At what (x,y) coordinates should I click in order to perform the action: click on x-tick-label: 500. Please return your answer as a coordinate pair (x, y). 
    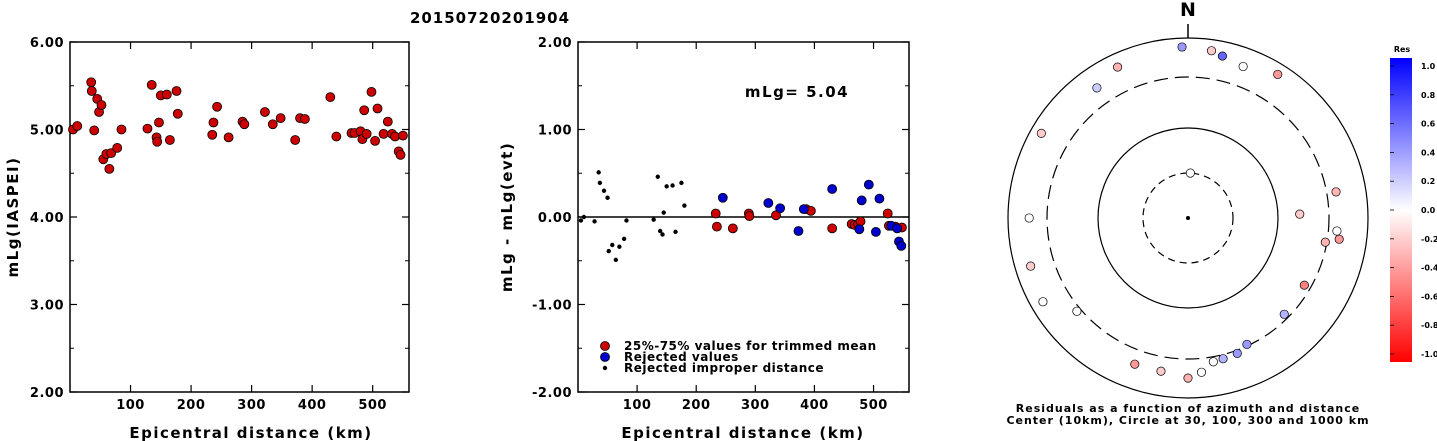
    Looking at the image, I should click on (873, 405).